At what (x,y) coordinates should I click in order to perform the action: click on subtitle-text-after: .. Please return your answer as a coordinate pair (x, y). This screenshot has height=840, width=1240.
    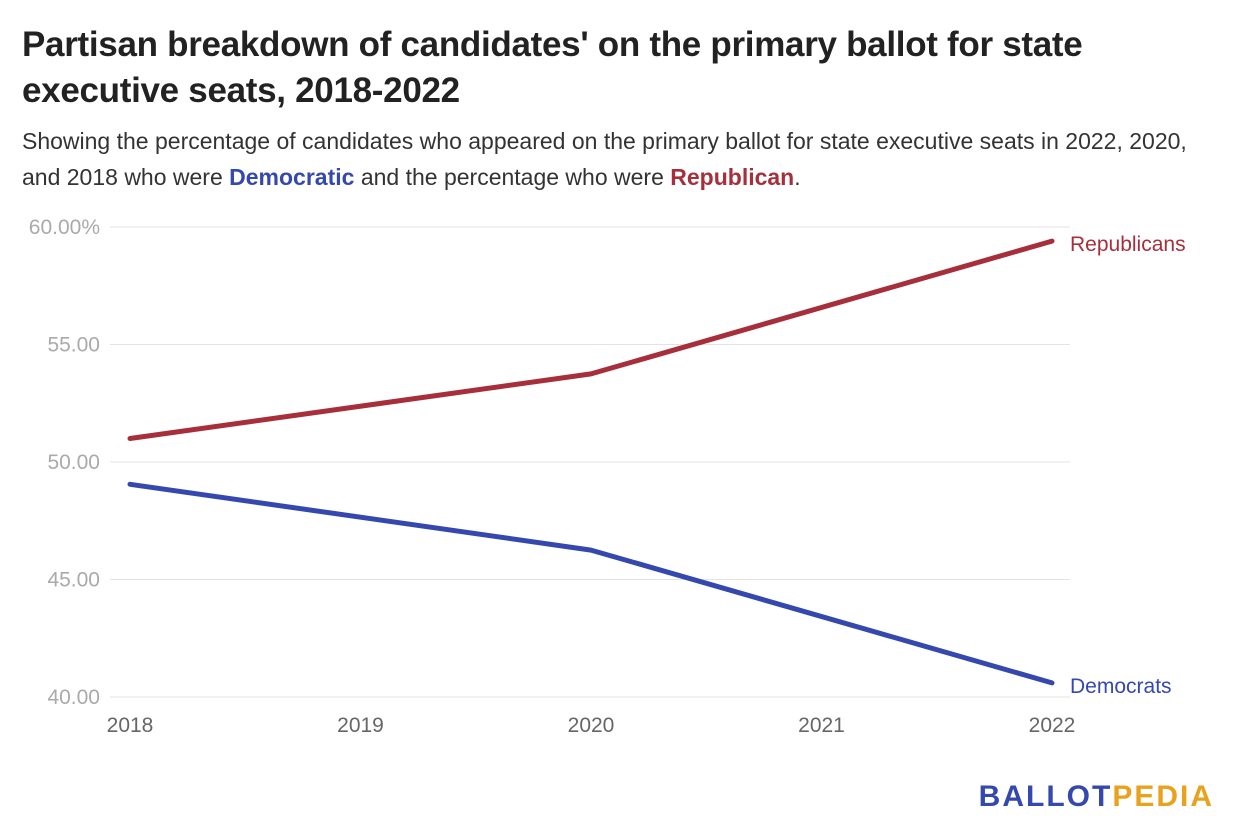
    Looking at the image, I should click on (797, 177).